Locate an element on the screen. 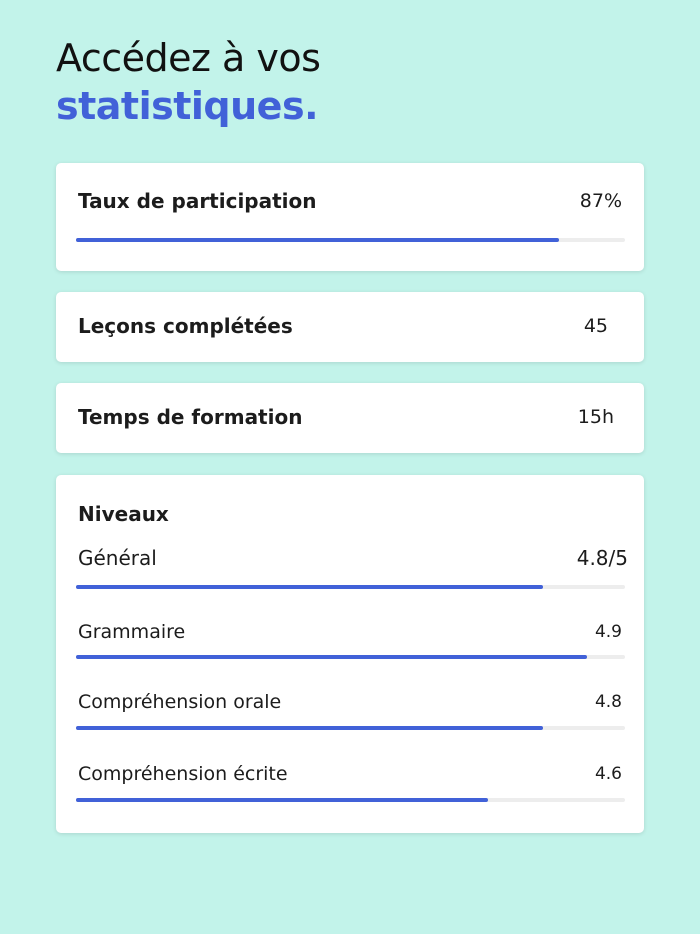 This screenshot has width=700, height=934. participation-value: 87% is located at coordinates (600, 201).